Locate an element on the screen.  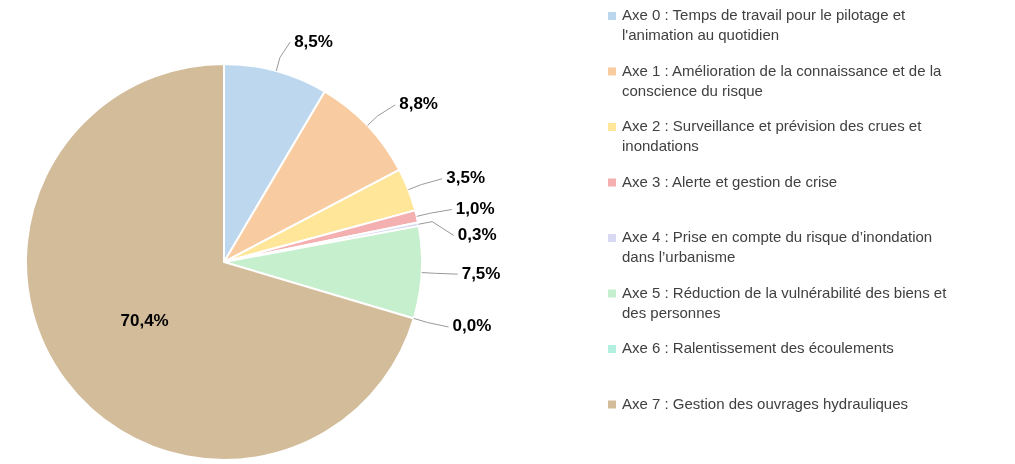
data-label: 7,5% is located at coordinates (481, 273).